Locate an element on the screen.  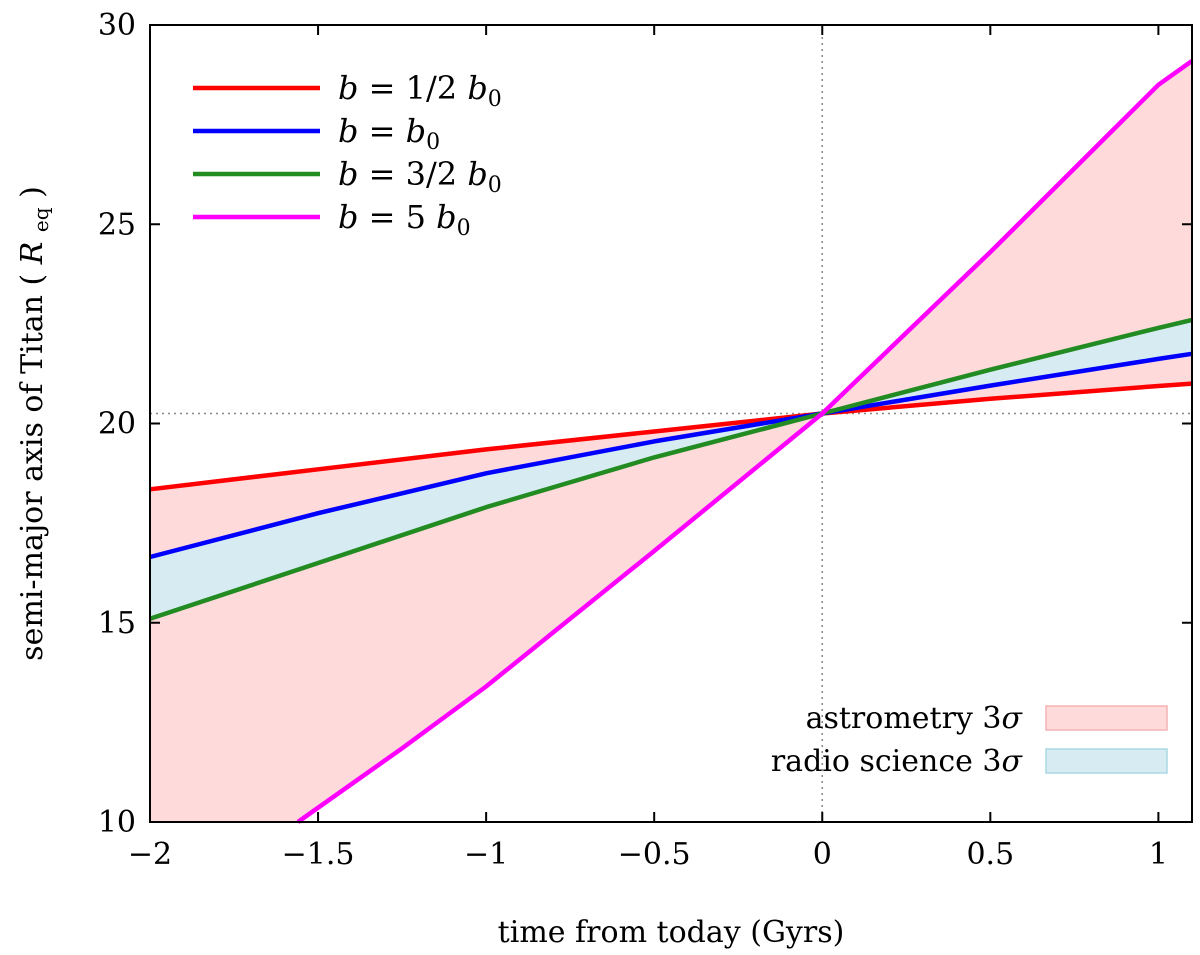
x-tick-label: −1 is located at coordinates (486, 854).